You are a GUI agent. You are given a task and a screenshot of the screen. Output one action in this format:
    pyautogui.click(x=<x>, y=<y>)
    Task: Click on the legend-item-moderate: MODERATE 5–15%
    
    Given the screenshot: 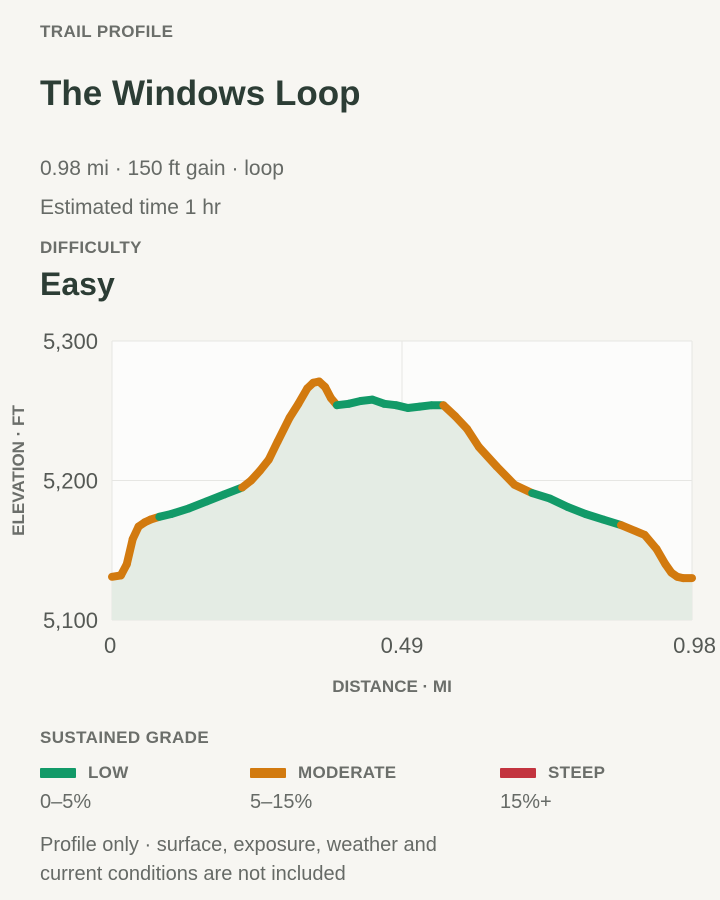 What is the action you would take?
    pyautogui.click(x=323, y=788)
    